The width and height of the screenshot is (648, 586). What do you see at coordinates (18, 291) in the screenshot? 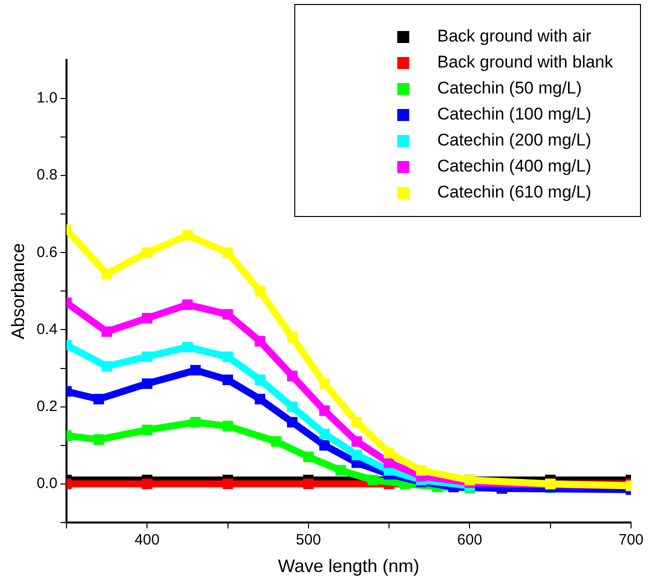
I see `y-axis-title: Absorbance` at bounding box center [18, 291].